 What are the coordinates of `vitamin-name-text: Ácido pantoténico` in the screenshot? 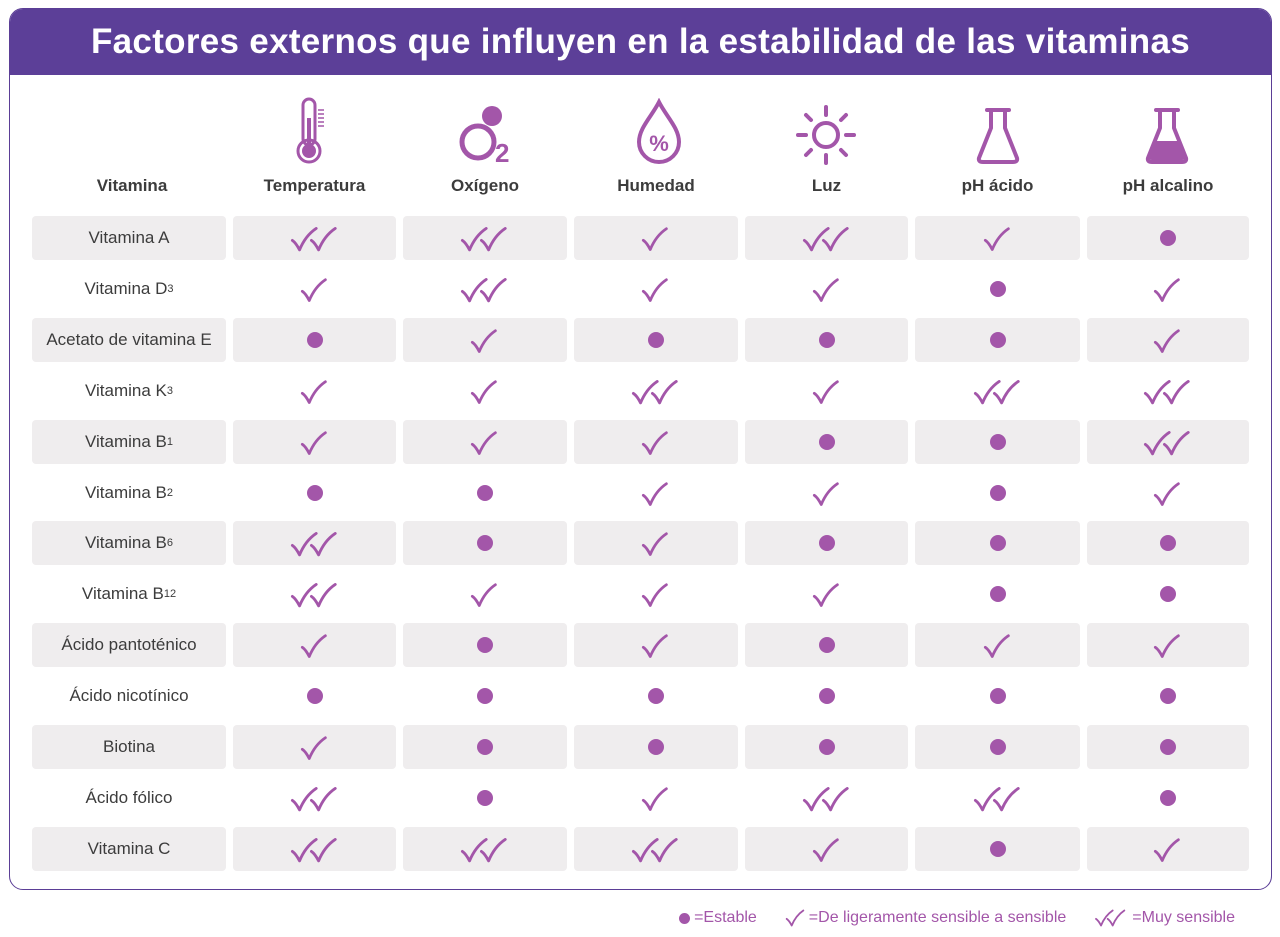 It's located at (129, 645).